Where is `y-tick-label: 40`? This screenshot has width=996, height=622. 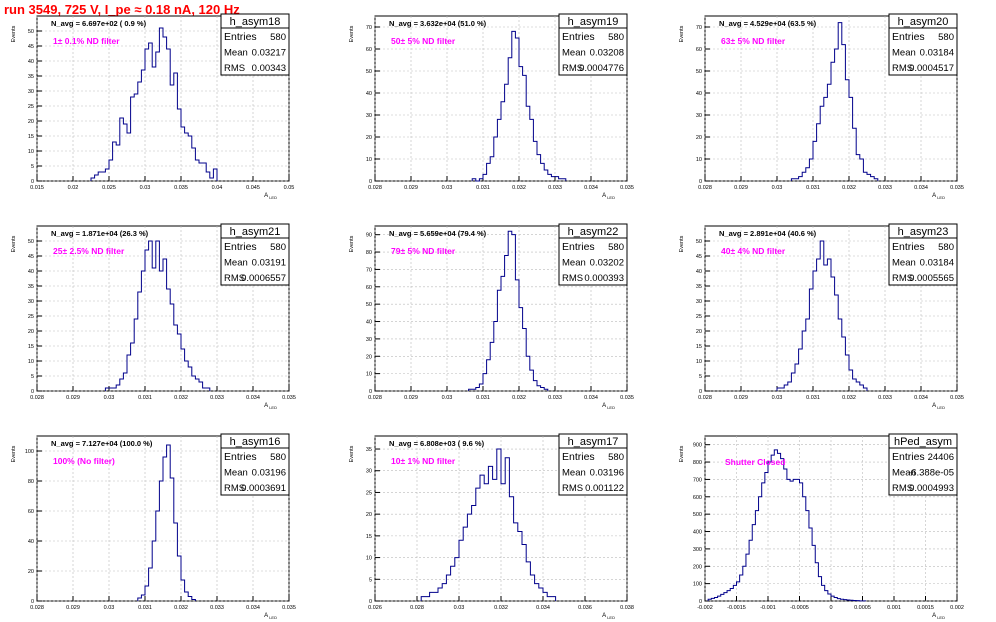 y-tick-label: 40 is located at coordinates (699, 272).